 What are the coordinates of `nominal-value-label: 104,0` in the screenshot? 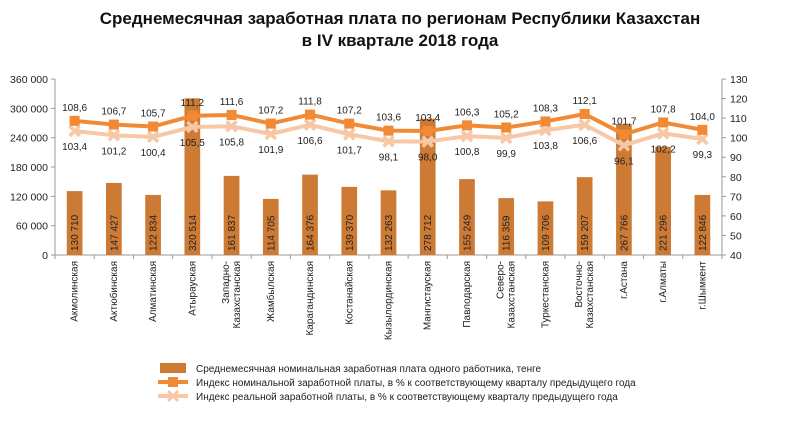 It's located at (702, 117).